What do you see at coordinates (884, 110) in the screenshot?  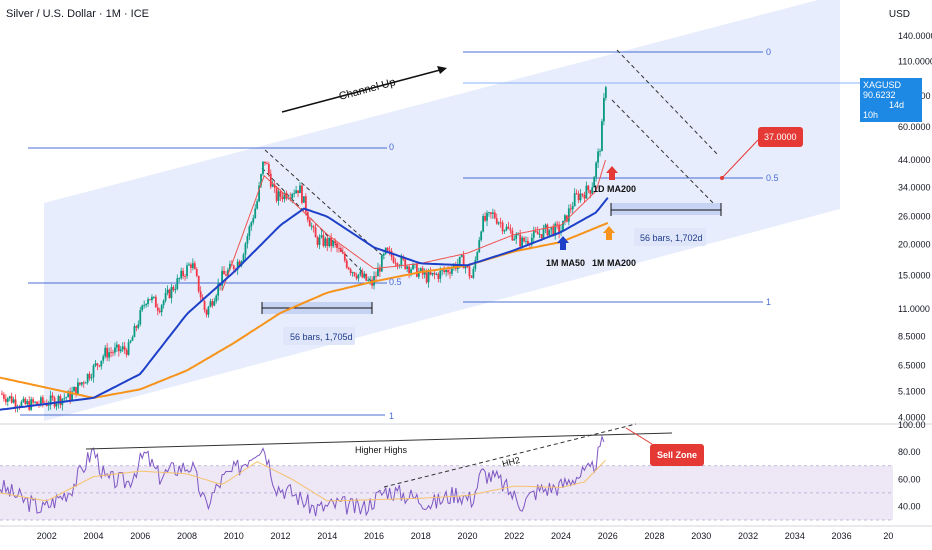 I see `price-badge-countdown: 14d 10h` at bounding box center [884, 110].